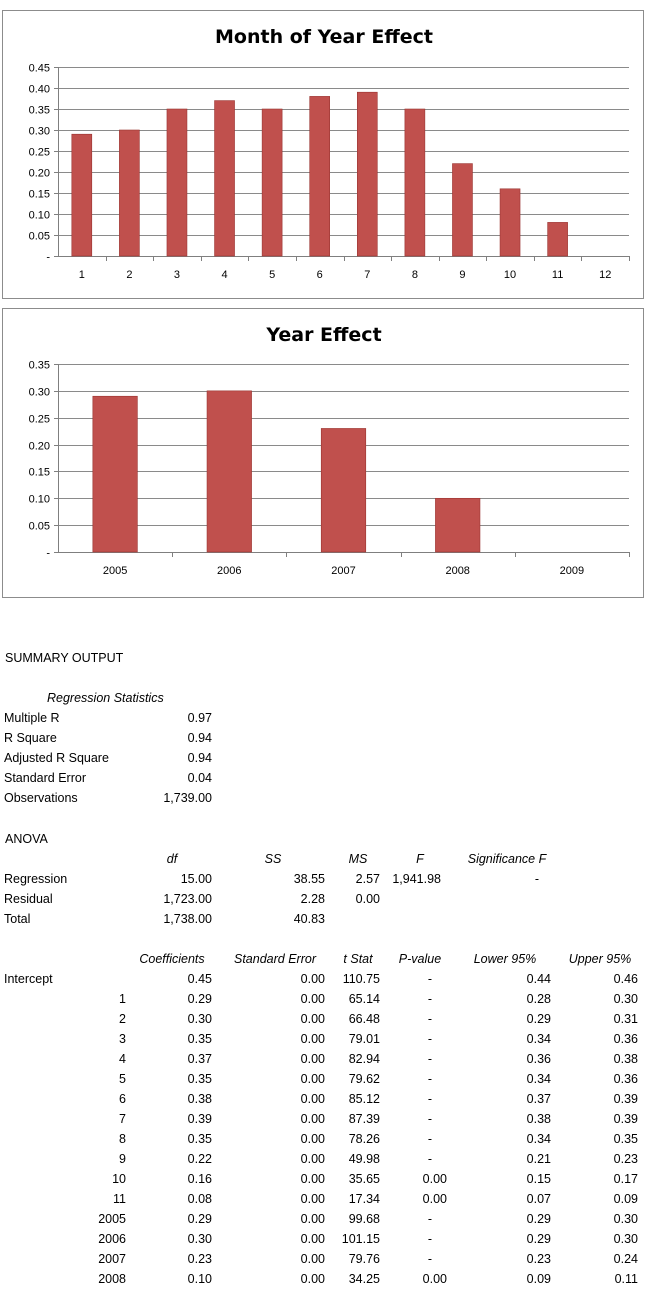 The image size is (647, 1290). Describe the element at coordinates (32, 718) in the screenshot. I see `reg-stat-label: Multiple R` at that location.